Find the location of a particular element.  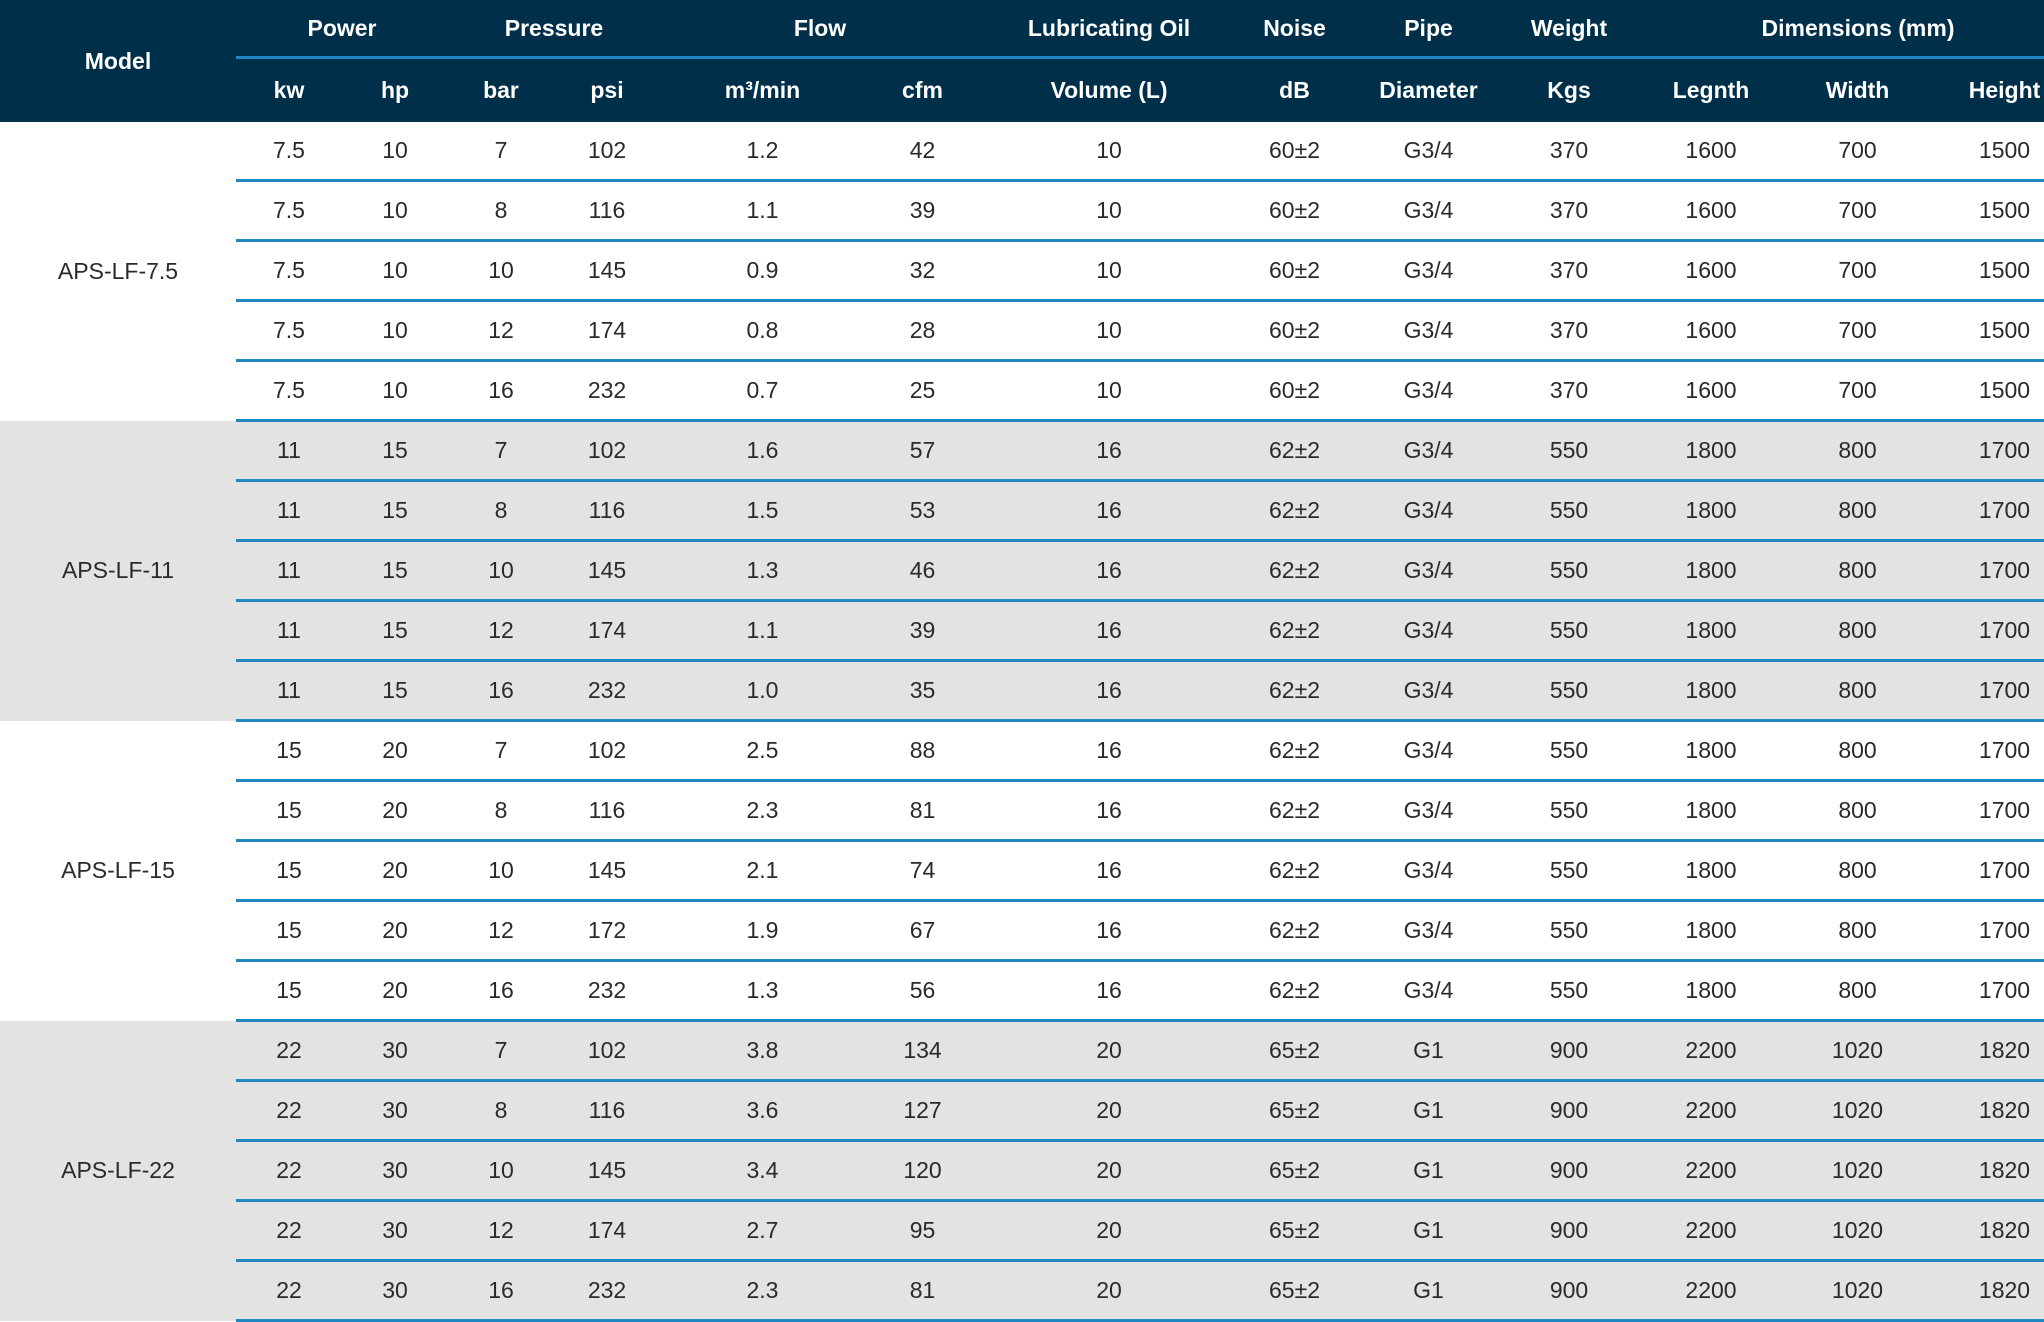

table-cell: 46 is located at coordinates (923, 571).